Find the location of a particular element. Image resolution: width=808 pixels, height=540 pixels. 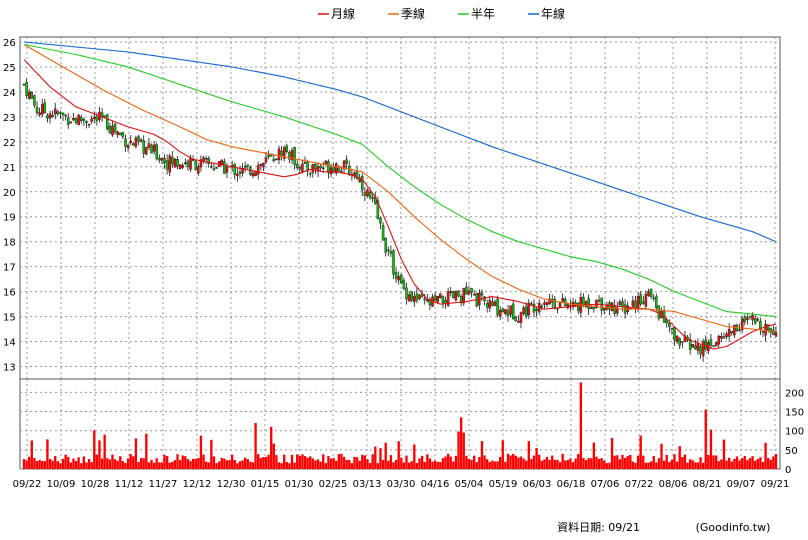

x-tick-label: 01/30 is located at coordinates (299, 484).